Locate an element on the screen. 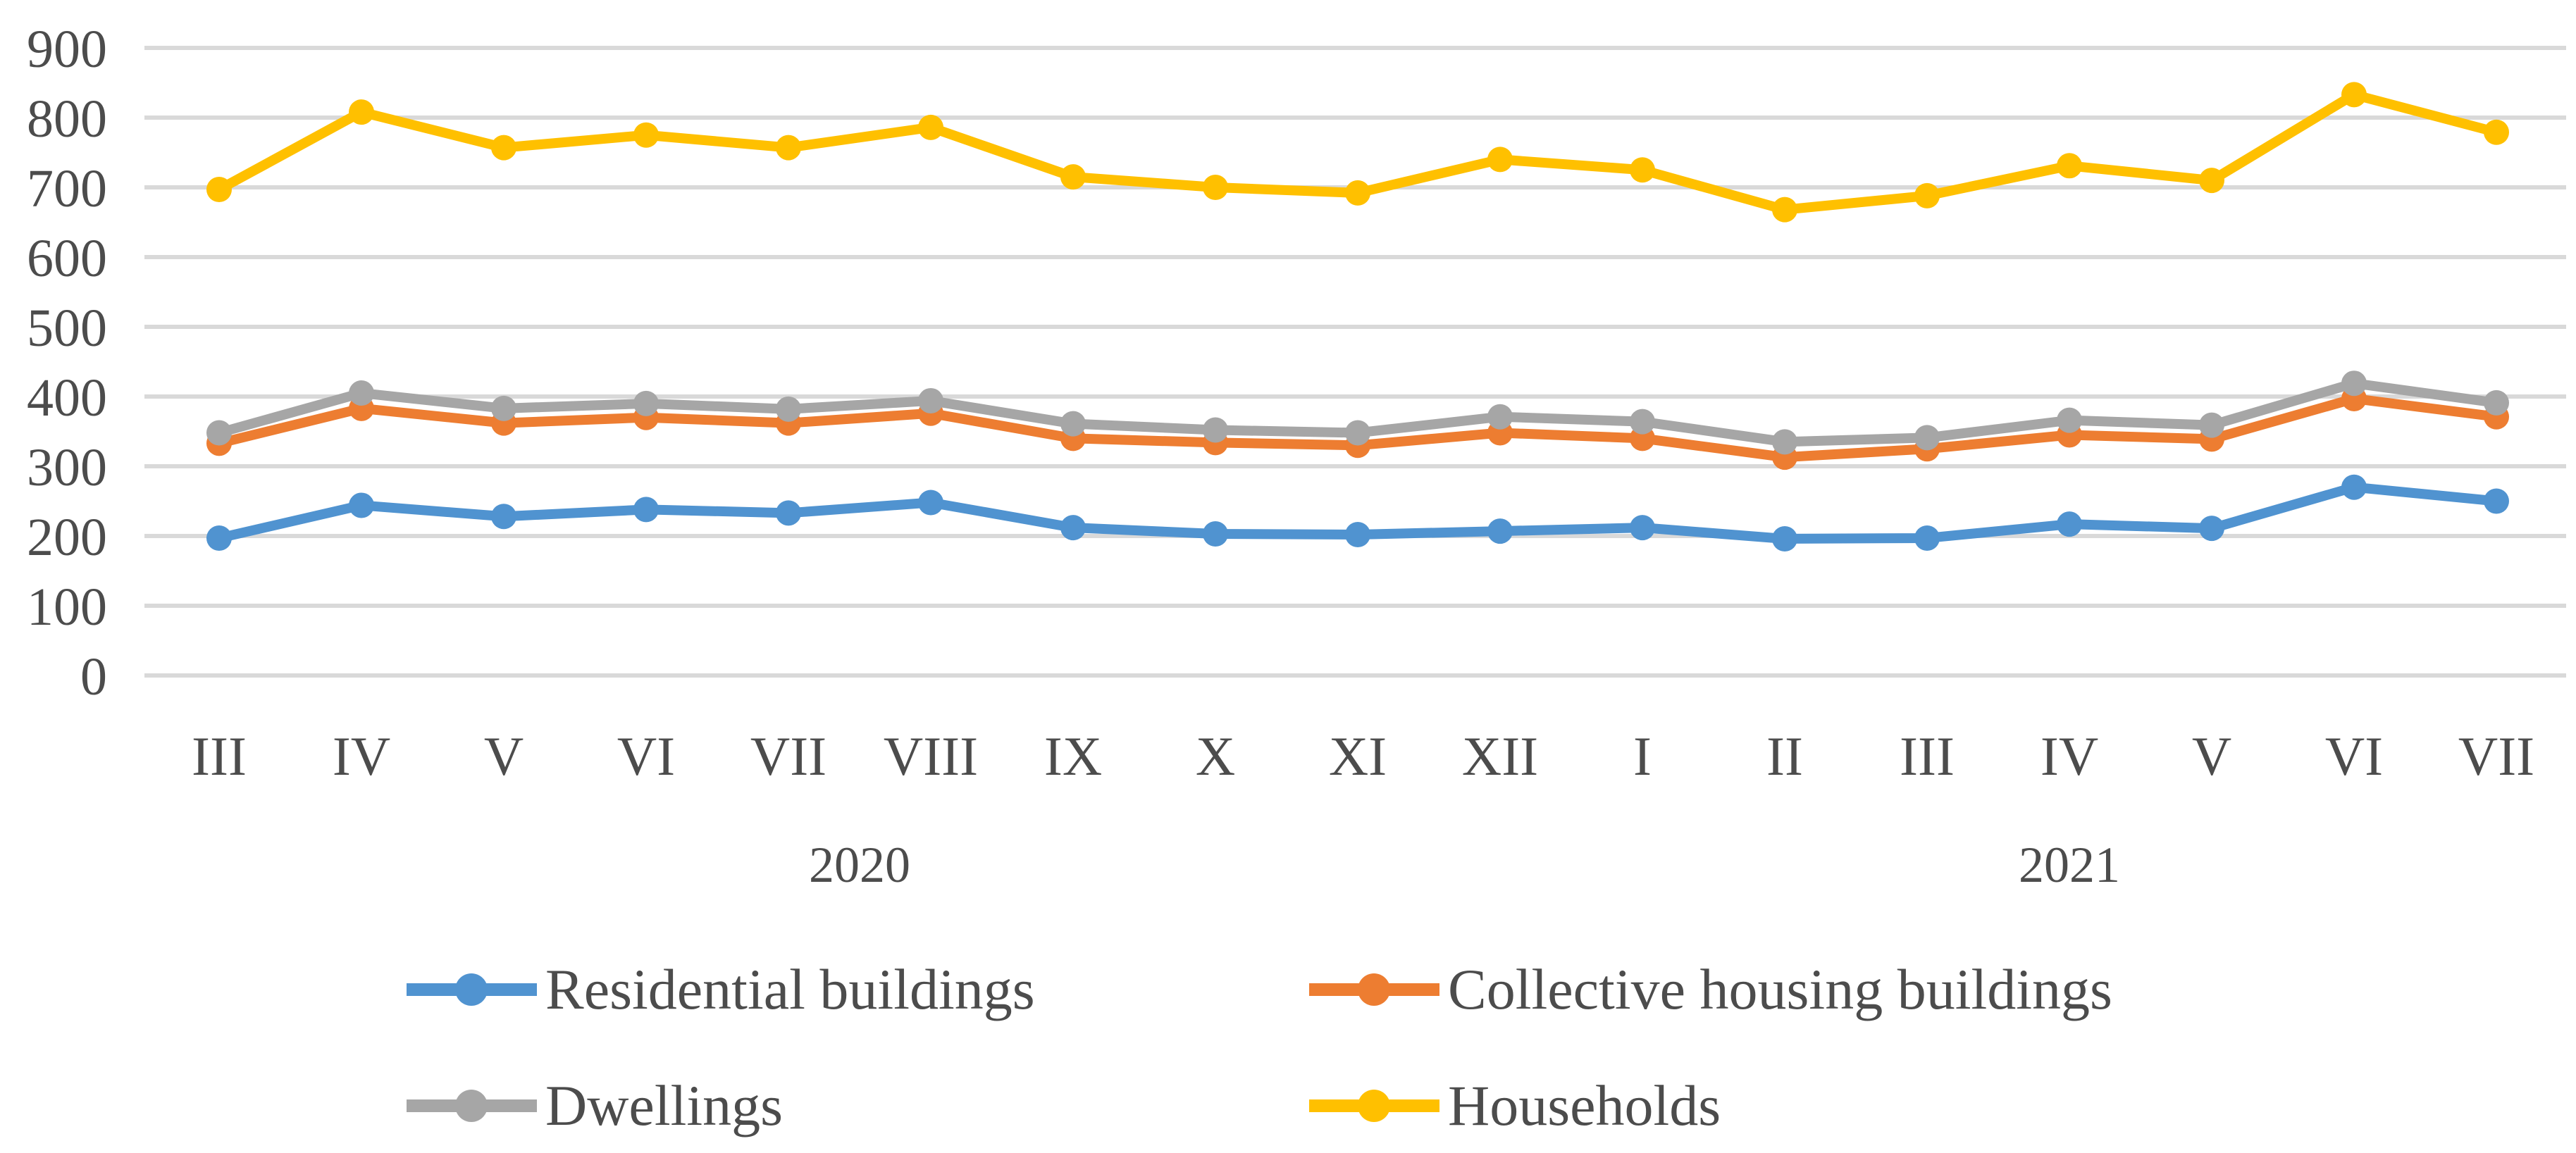 This screenshot has width=2576, height=1153. legend-label: Households is located at coordinates (1584, 1105).